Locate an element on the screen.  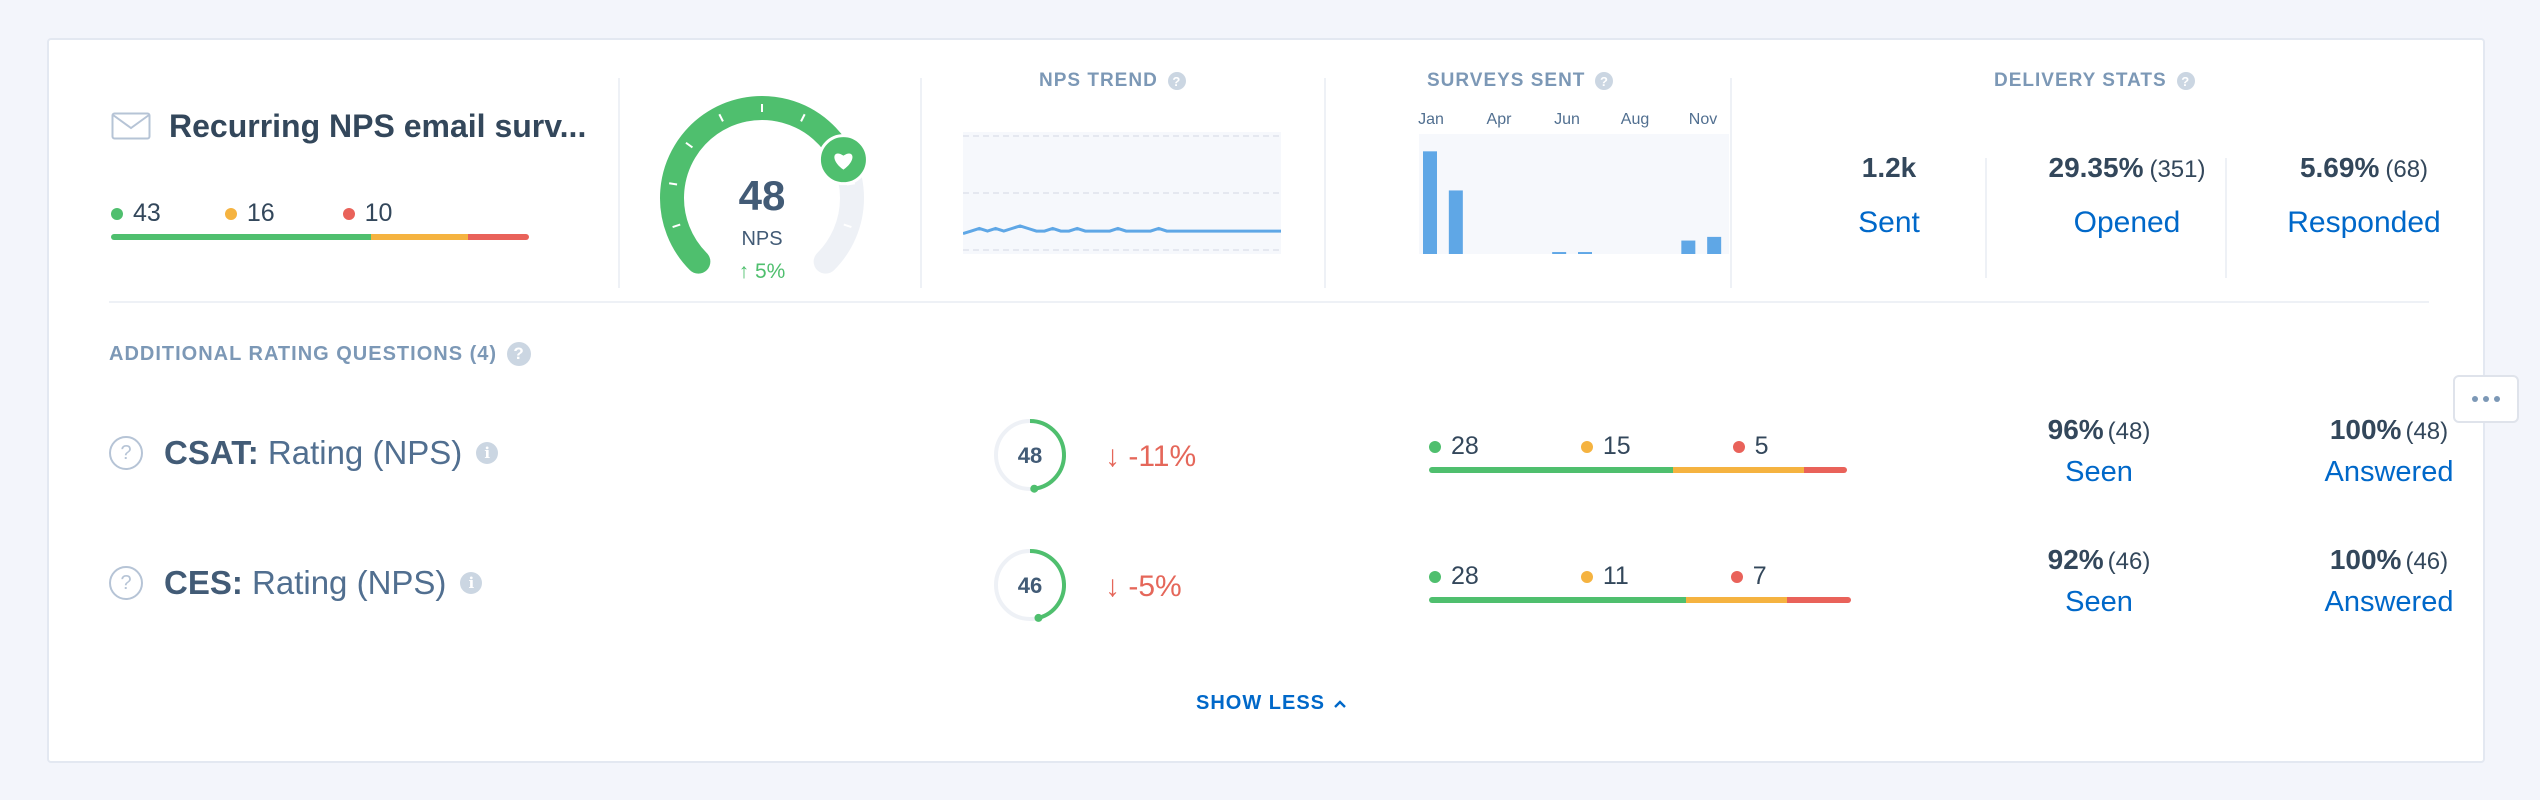
more-dots-icon is located at coordinates (2475, 399).